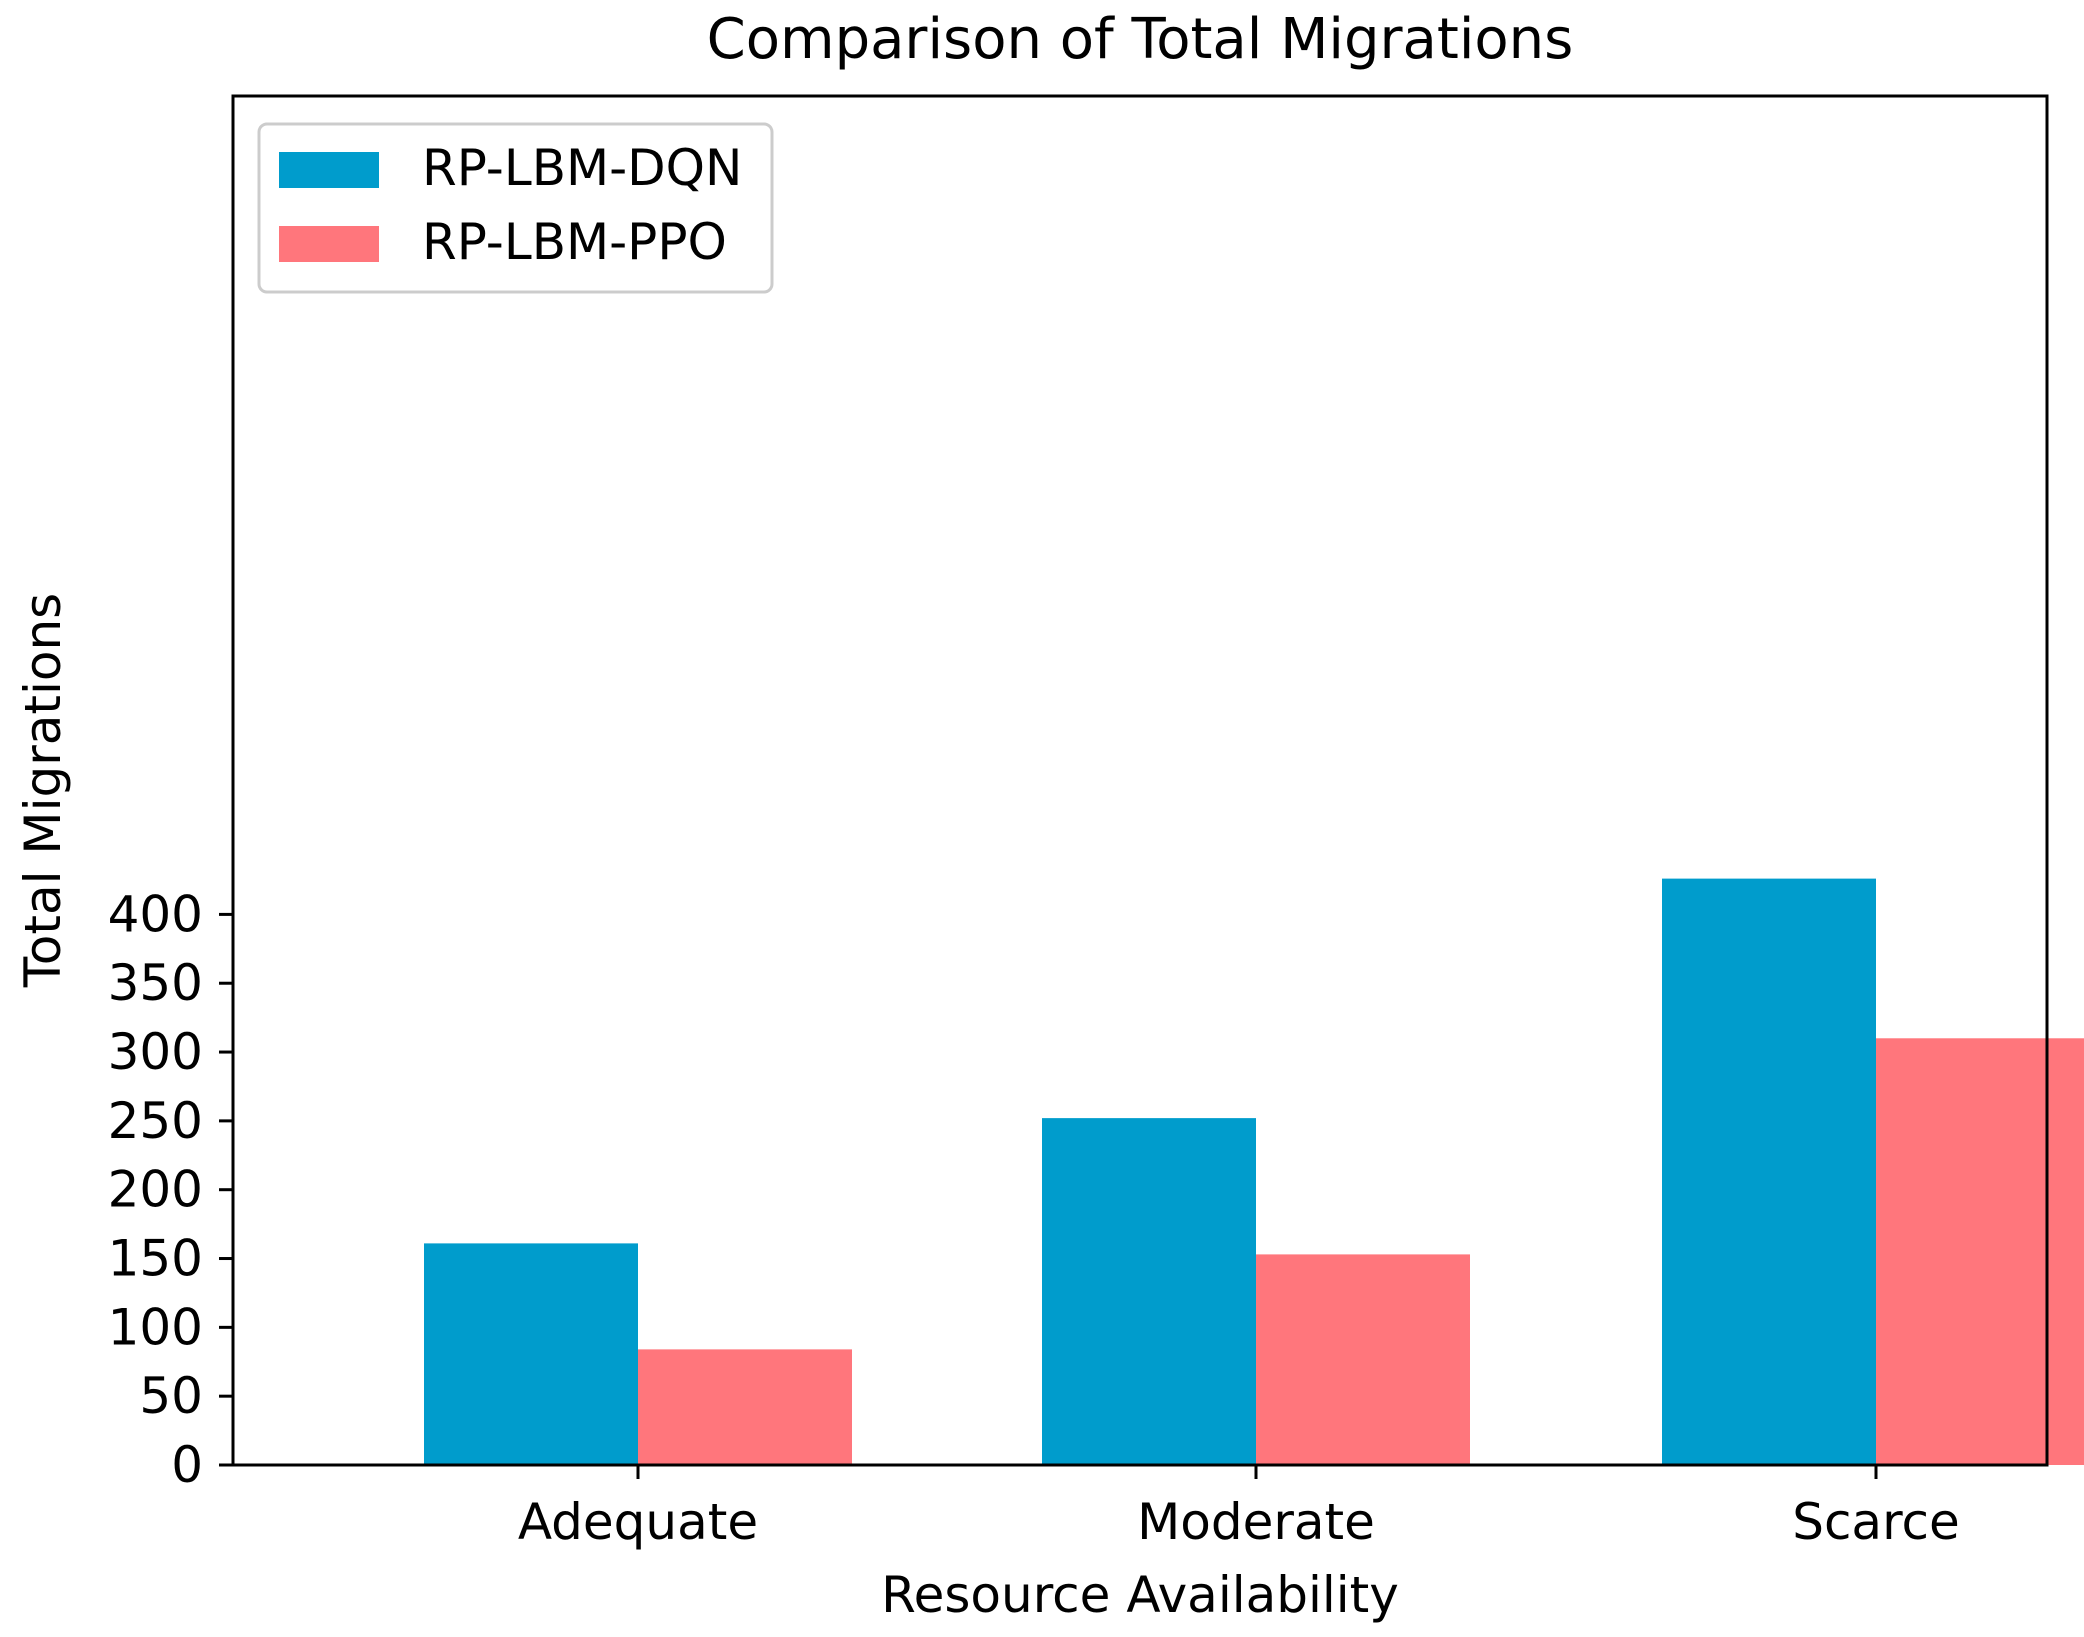  I want to click on x-axis-label: Resource Availability, so click(1140, 1595).